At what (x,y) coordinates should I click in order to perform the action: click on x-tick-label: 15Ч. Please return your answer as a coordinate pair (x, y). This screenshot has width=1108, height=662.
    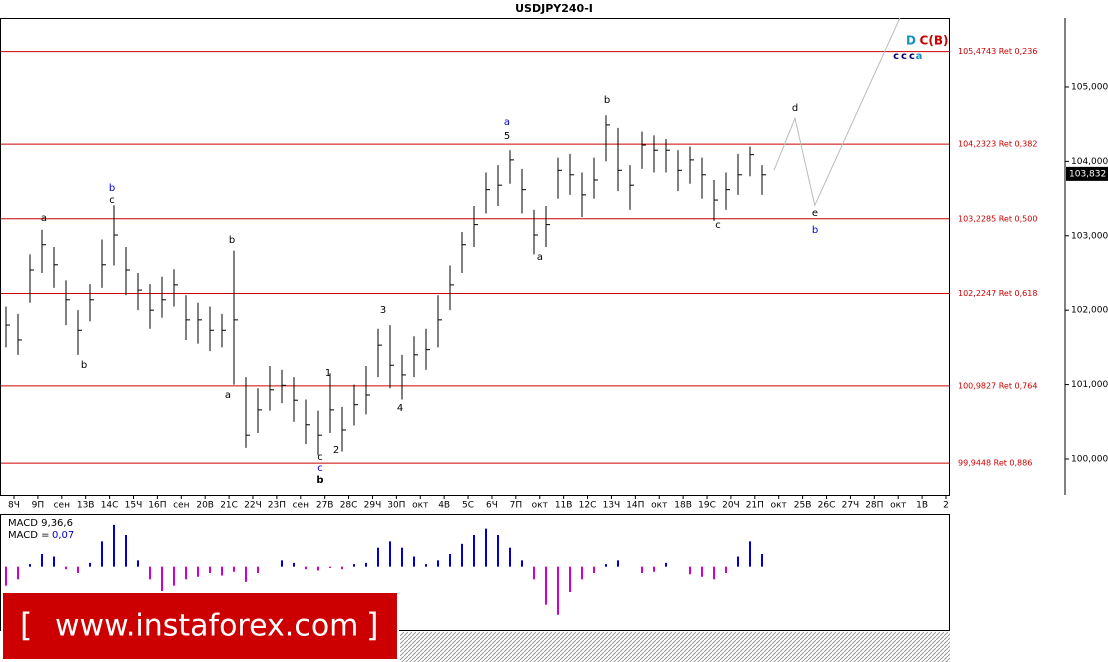
    Looking at the image, I should click on (134, 506).